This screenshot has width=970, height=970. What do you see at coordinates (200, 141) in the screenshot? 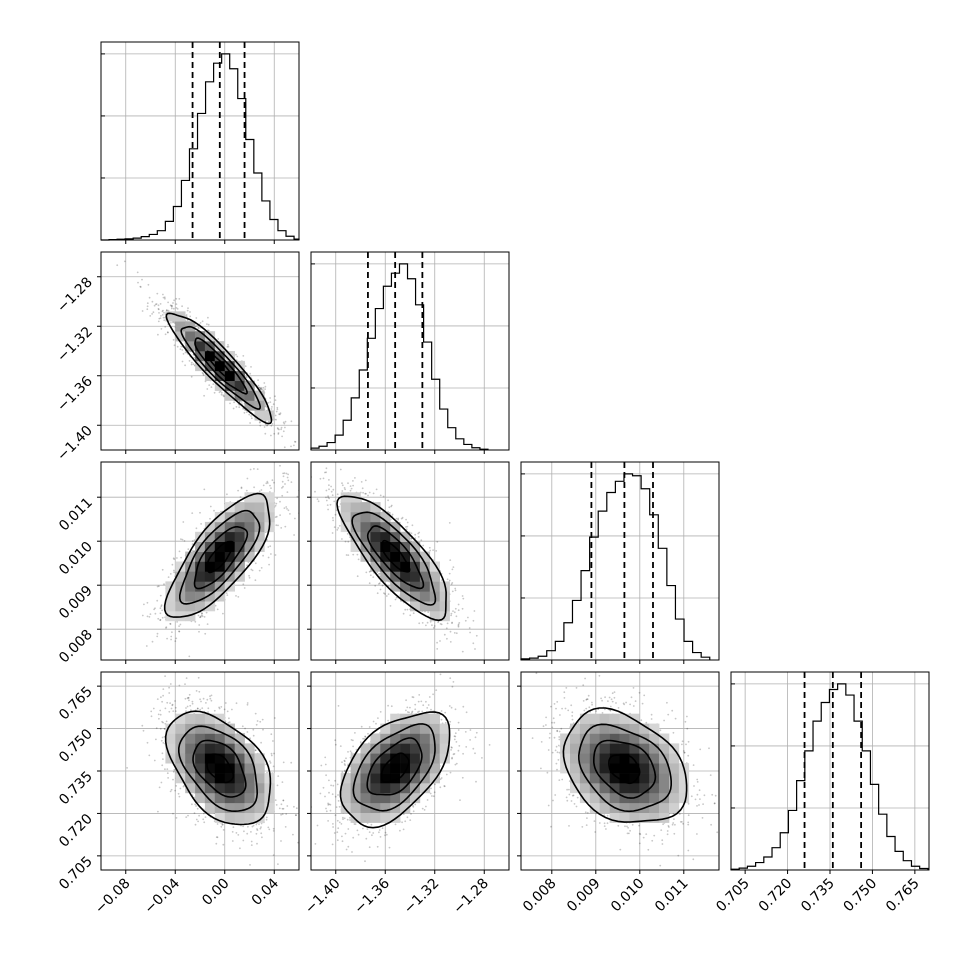
I see `hist-panel-0-bg` at bounding box center [200, 141].